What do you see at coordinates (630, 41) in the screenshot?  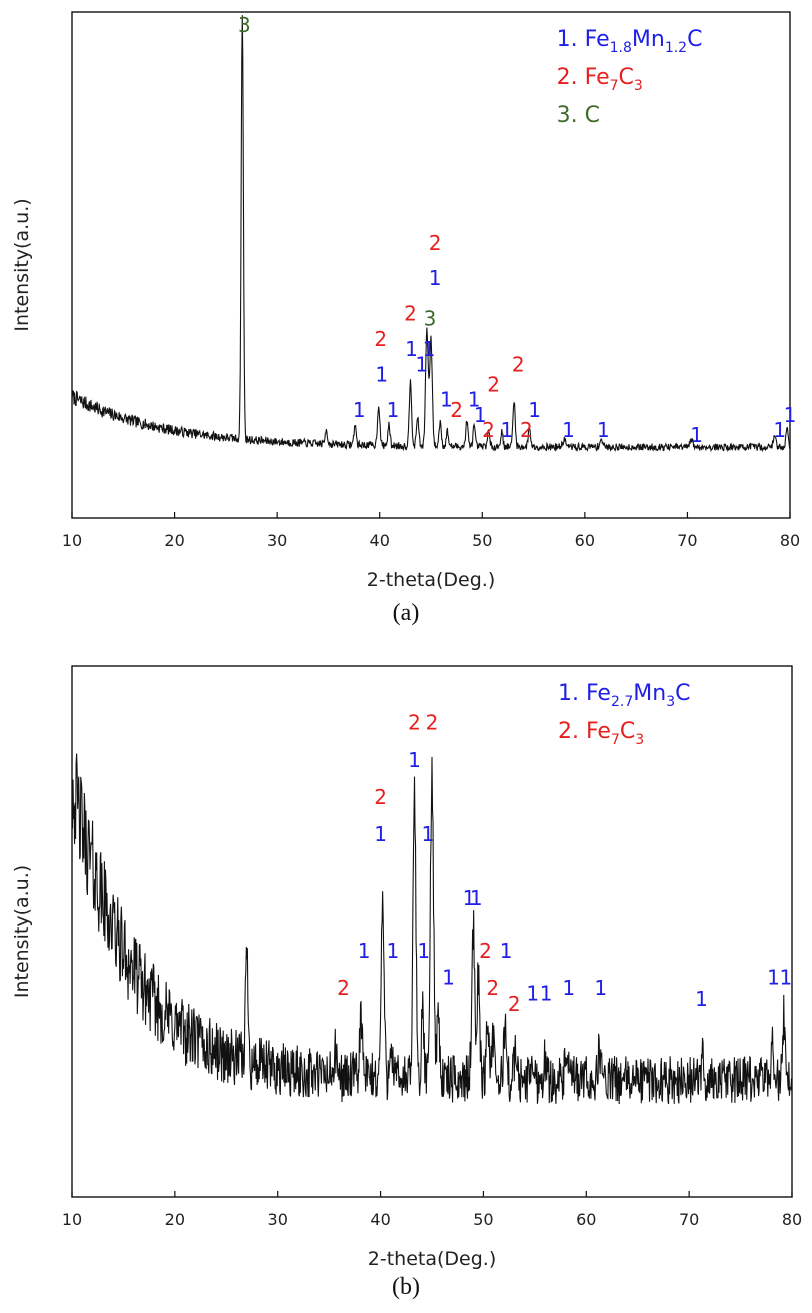 I see `legend-entry: 1. Fe1.8Mn1.2C` at bounding box center [630, 41].